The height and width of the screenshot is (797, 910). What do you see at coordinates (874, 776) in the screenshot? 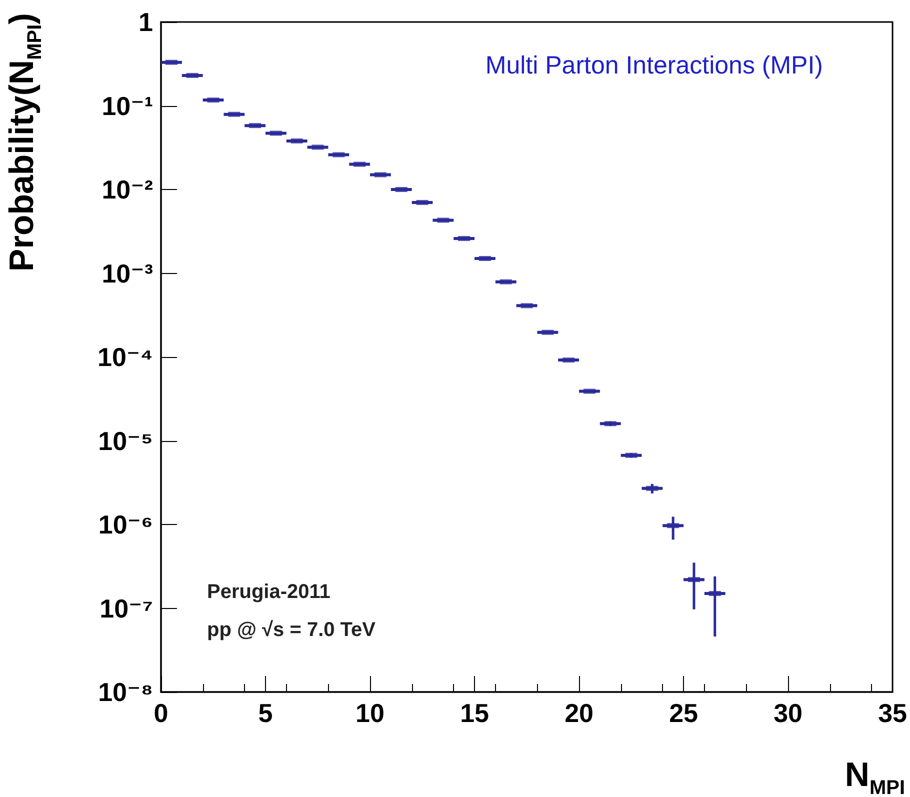
I see `x-axis-title: N$_{MPI}$` at bounding box center [874, 776].